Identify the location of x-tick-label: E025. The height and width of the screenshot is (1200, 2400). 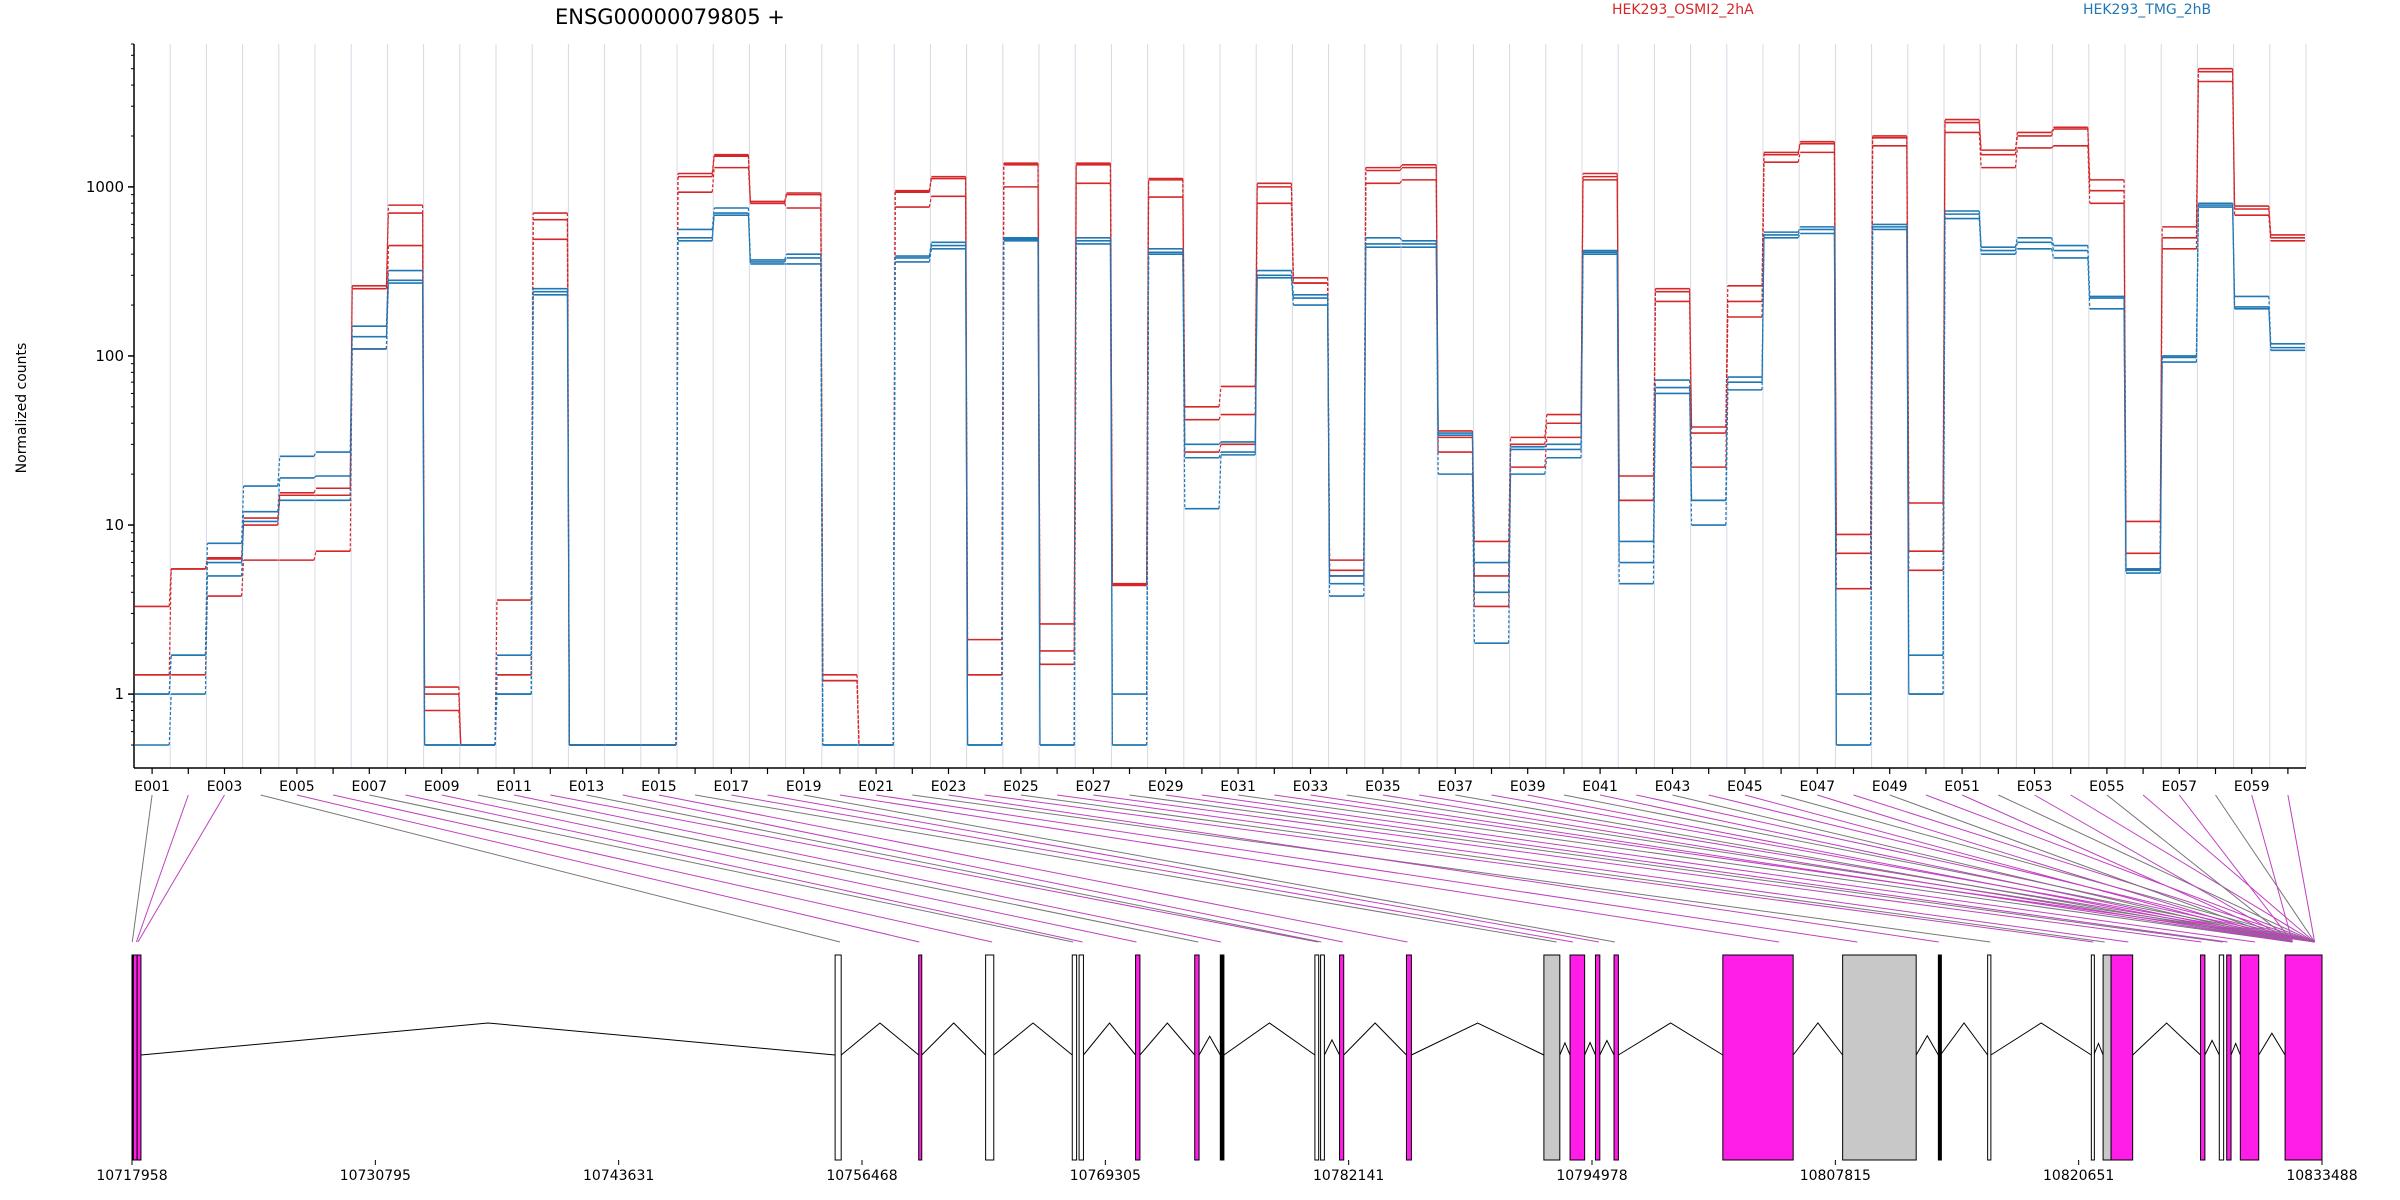
(1021, 787).